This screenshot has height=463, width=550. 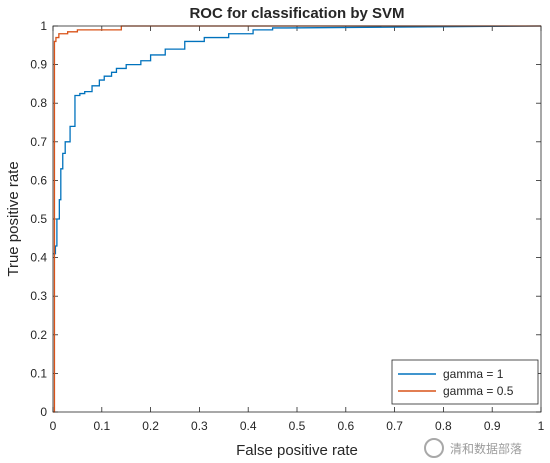 I want to click on watermark-text: 清和数据部落, so click(x=486, y=448).